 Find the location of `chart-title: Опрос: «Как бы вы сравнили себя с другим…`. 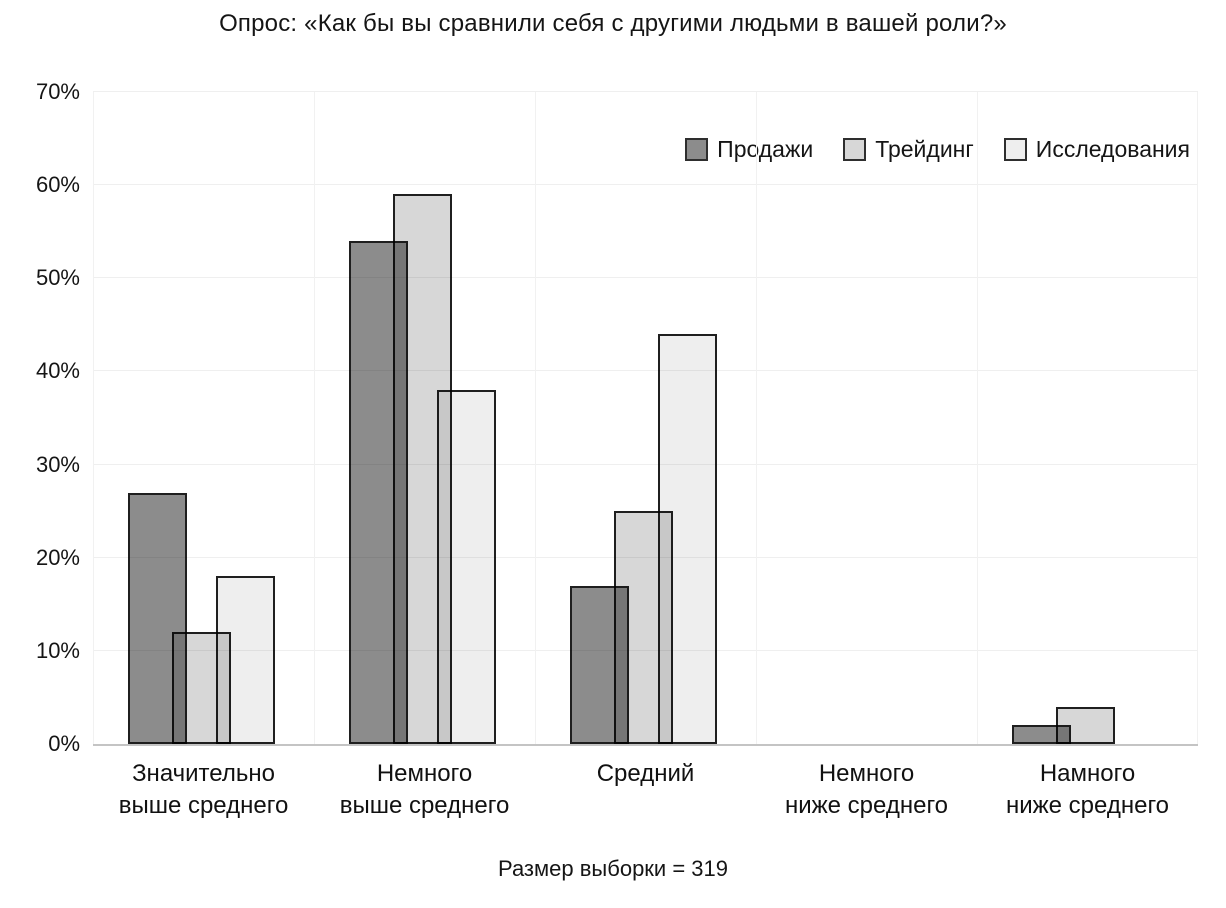

chart-title: Опрос: «Как бы вы сравнили себя с другим… is located at coordinates (613, 23).